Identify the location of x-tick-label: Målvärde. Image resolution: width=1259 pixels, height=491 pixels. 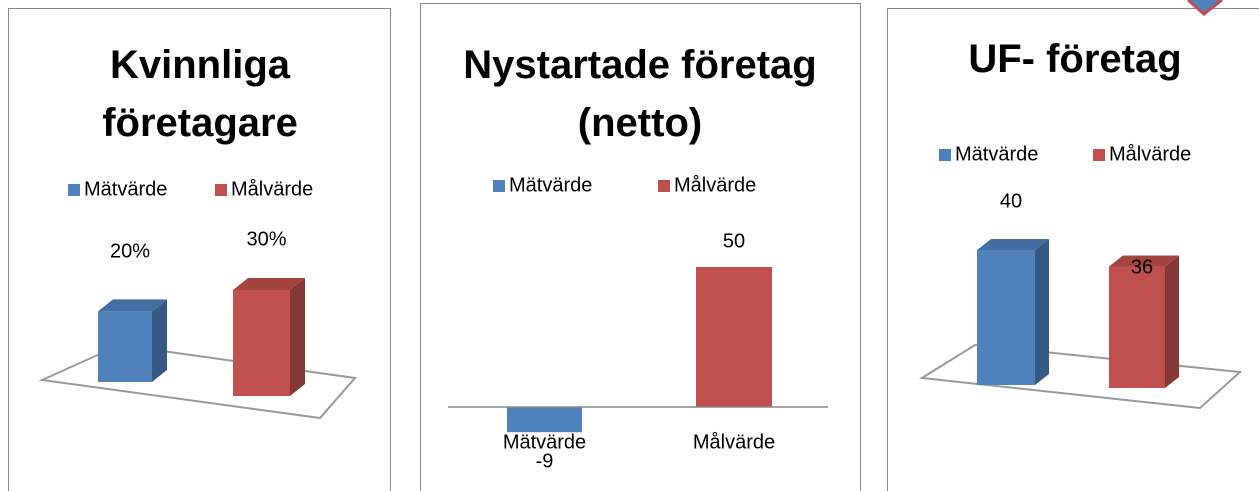
(734, 442).